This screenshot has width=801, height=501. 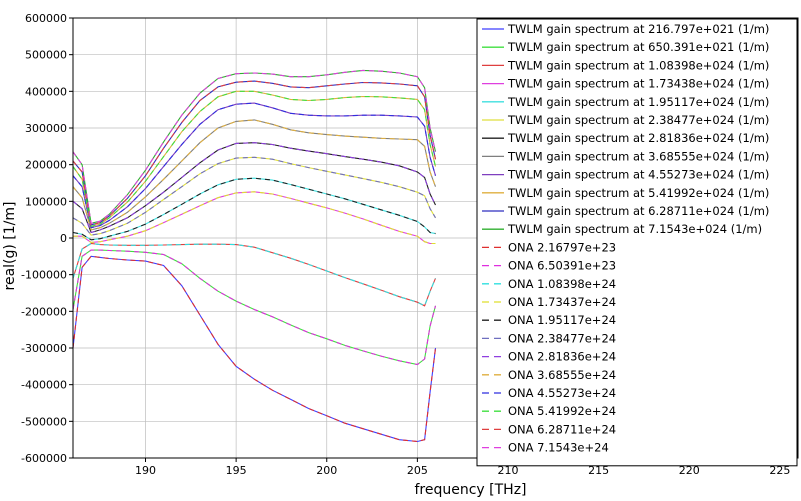 What do you see at coordinates (44, 348) in the screenshot?
I see `y-tick-label: -300000` at bounding box center [44, 348].